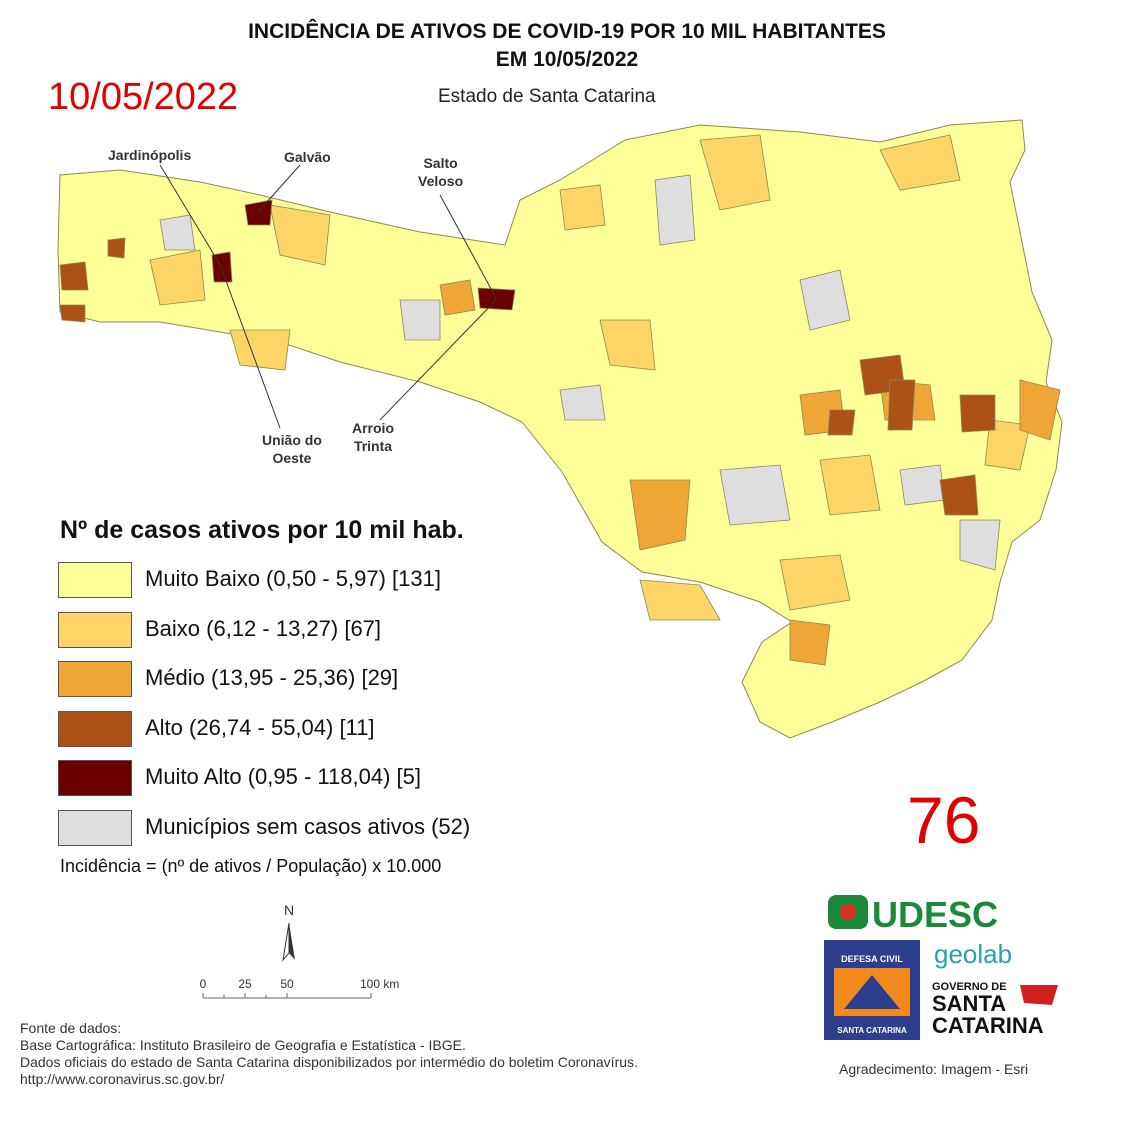  Describe the element at coordinates (122, 1079) in the screenshot. I see `source-line: http://www.coronavirus.sc.gov.br/` at that location.